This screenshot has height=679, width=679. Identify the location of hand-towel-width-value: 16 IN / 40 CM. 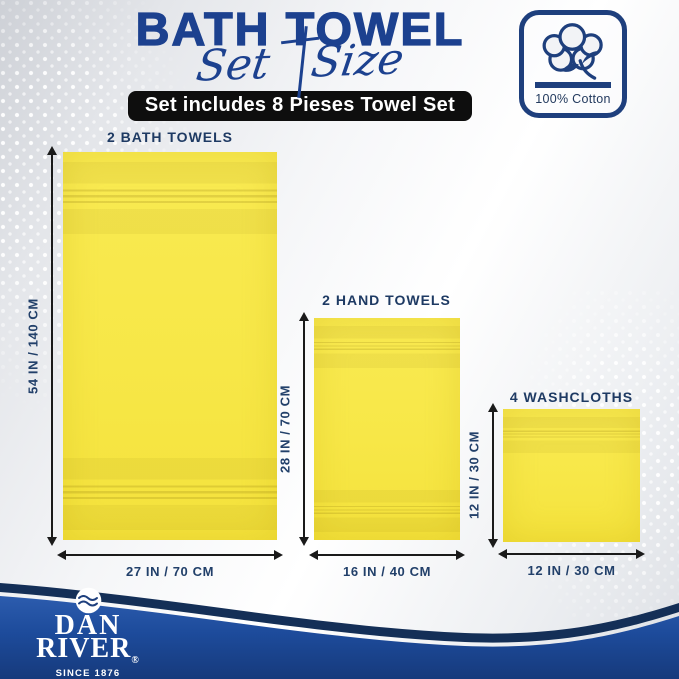
(387, 571).